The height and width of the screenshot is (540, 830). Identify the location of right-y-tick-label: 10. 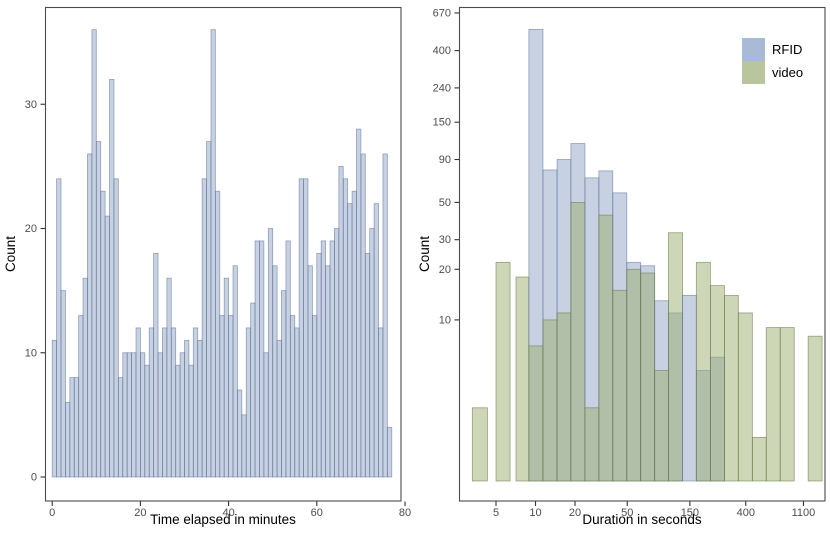
(445, 320).